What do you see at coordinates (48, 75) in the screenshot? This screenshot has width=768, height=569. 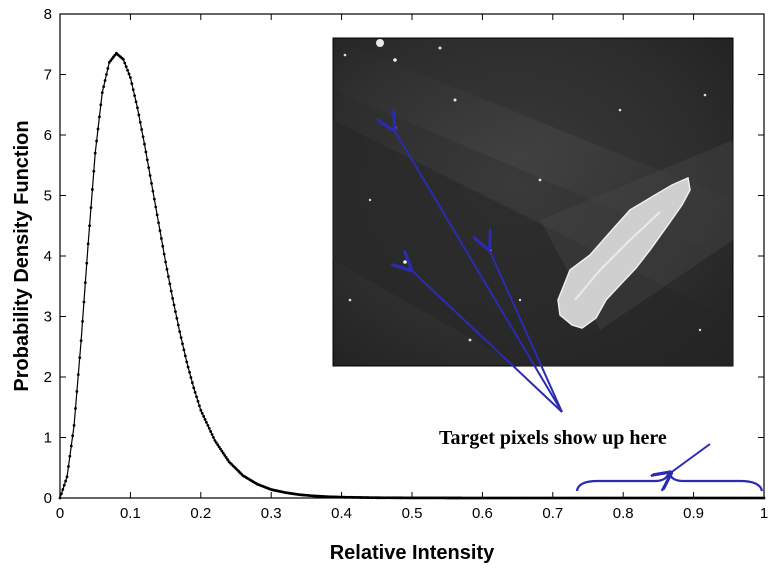 I see `y-tick-label: 7` at bounding box center [48, 75].